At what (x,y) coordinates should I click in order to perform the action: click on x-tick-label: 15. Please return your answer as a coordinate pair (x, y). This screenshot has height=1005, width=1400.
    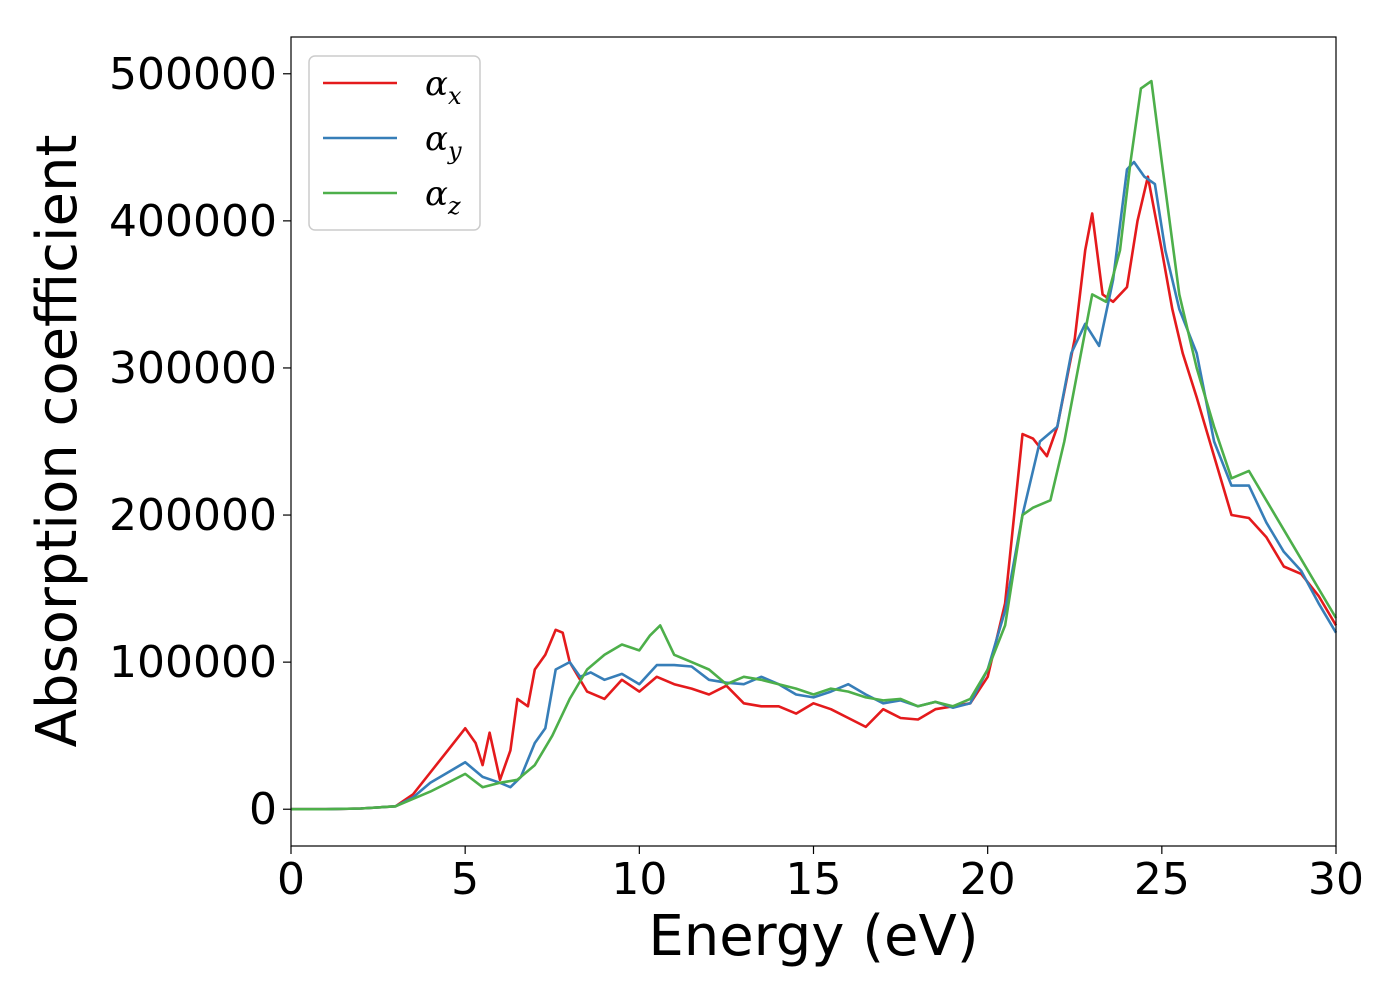
    Looking at the image, I should click on (814, 879).